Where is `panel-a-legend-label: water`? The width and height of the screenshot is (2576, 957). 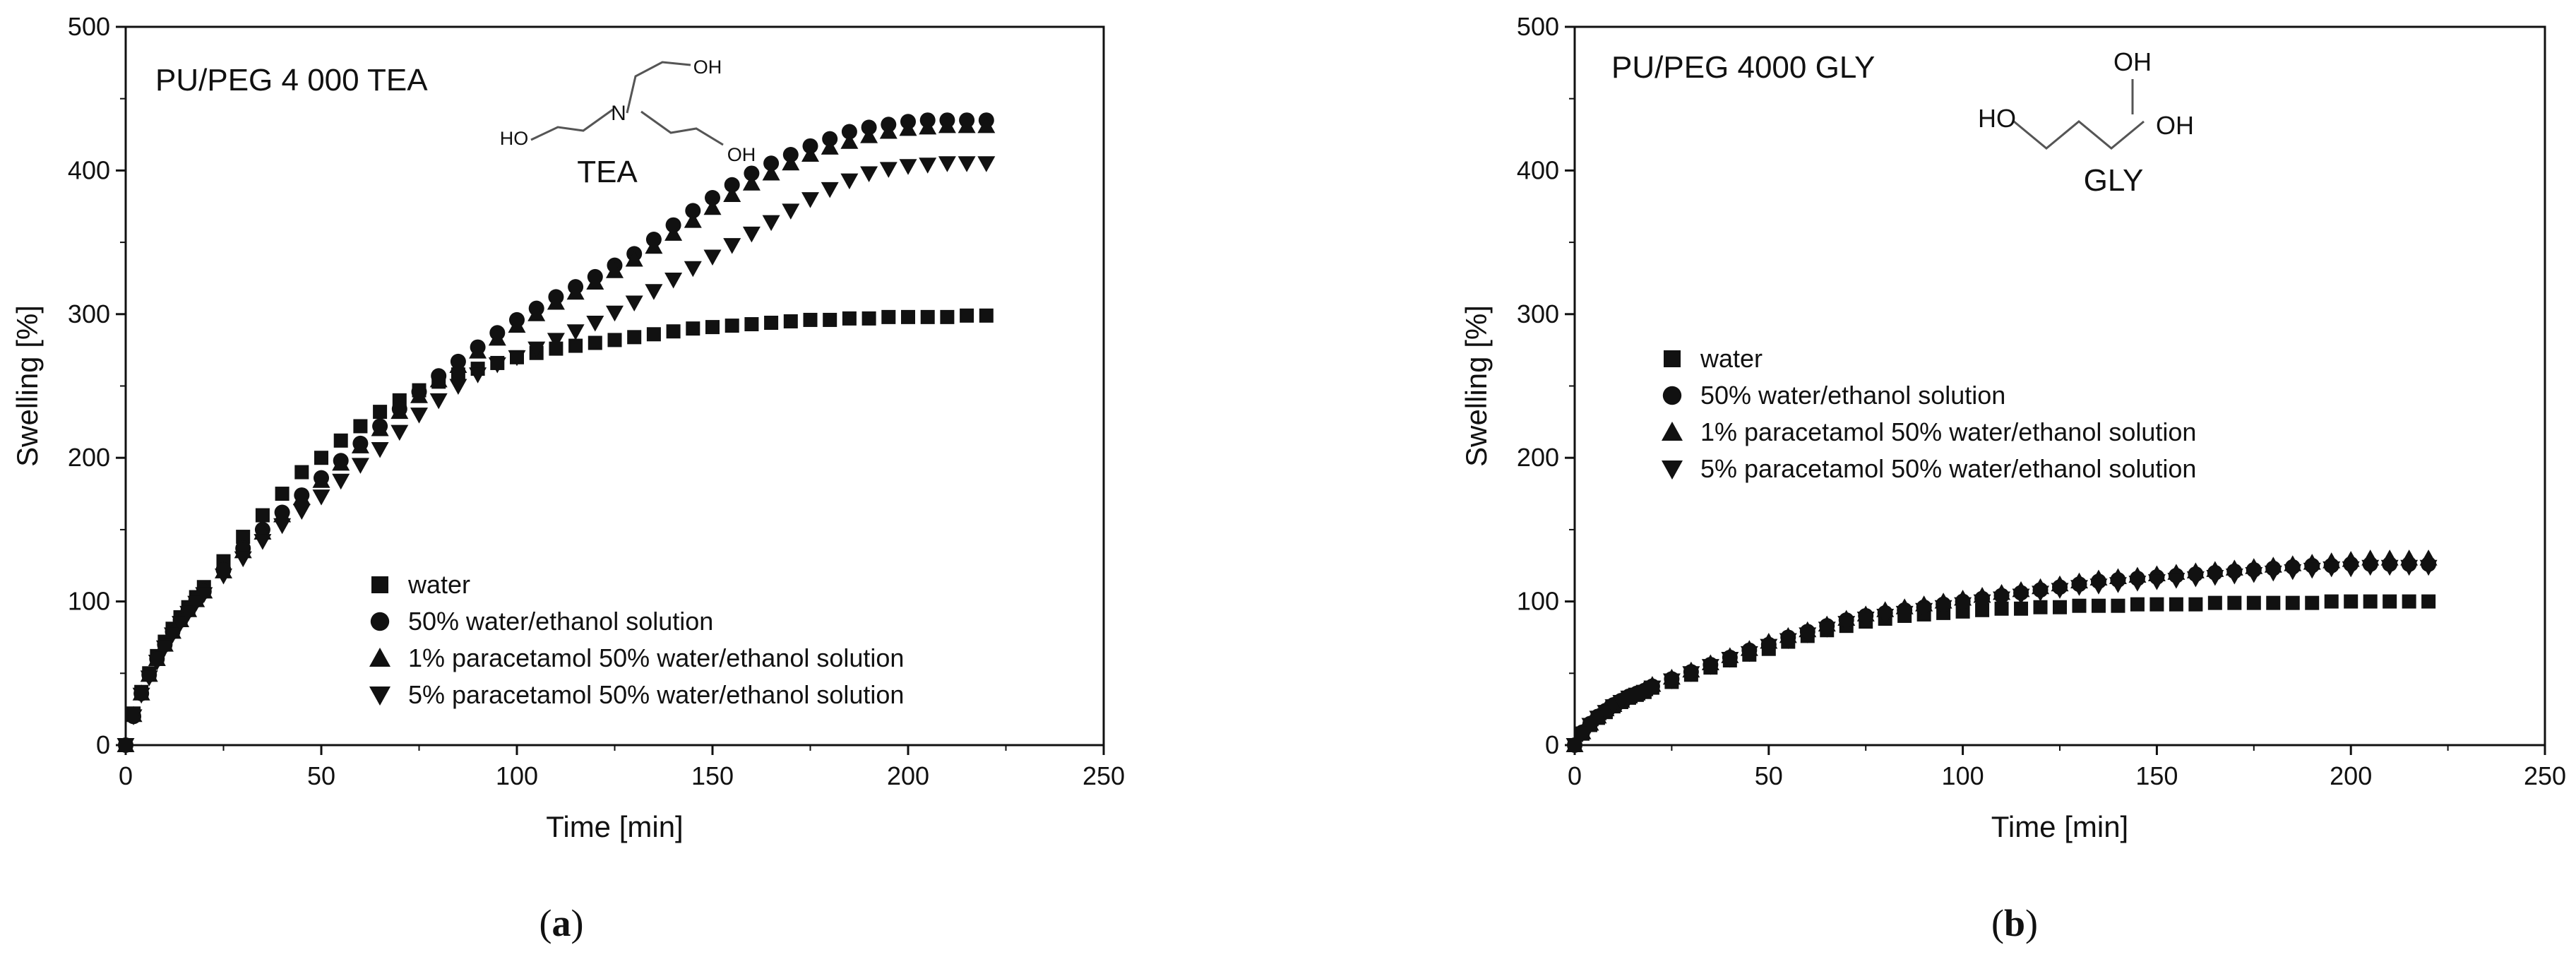
panel-a-legend-label: water is located at coordinates (438, 584).